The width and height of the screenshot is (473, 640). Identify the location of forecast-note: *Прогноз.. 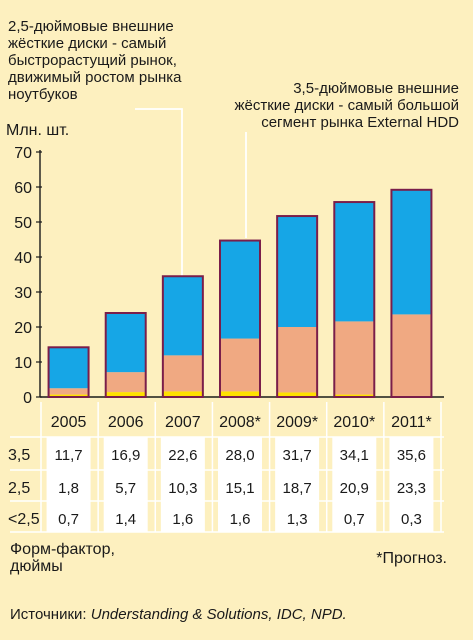
(411, 558).